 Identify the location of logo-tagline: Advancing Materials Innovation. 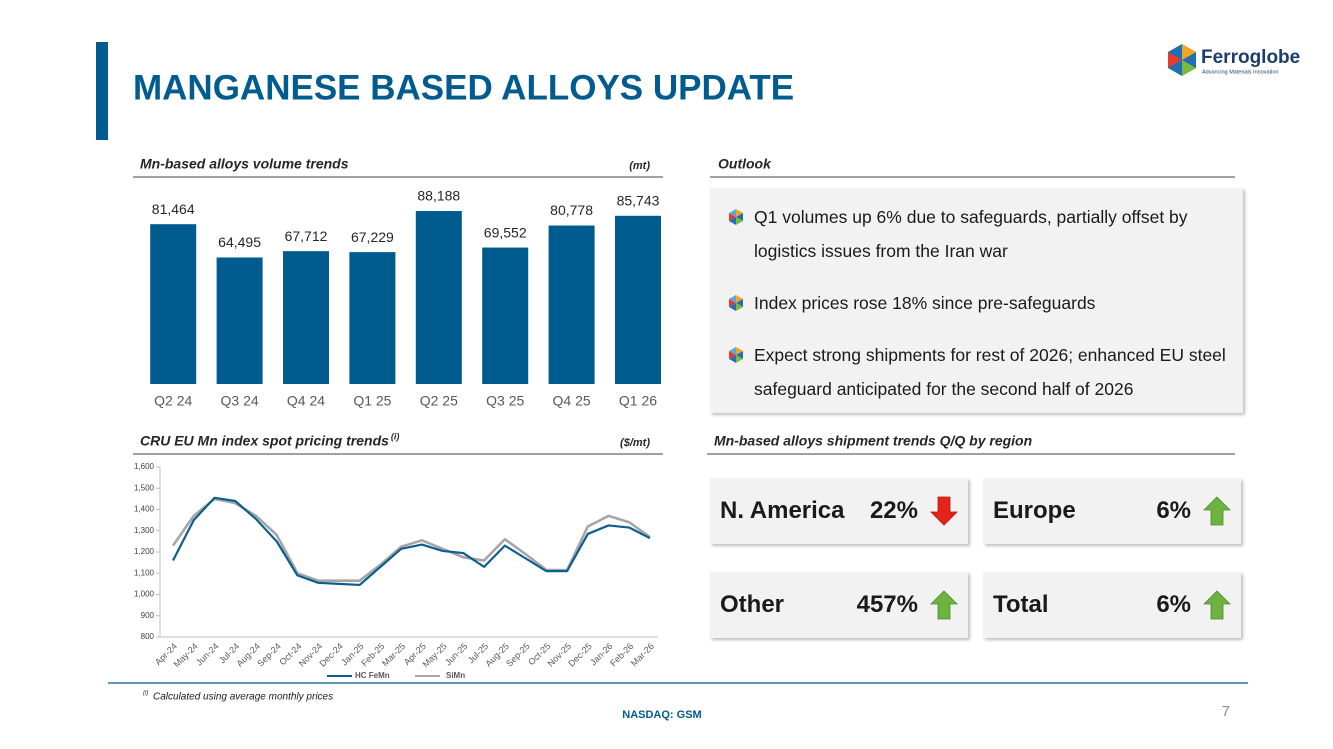
(1240, 72).